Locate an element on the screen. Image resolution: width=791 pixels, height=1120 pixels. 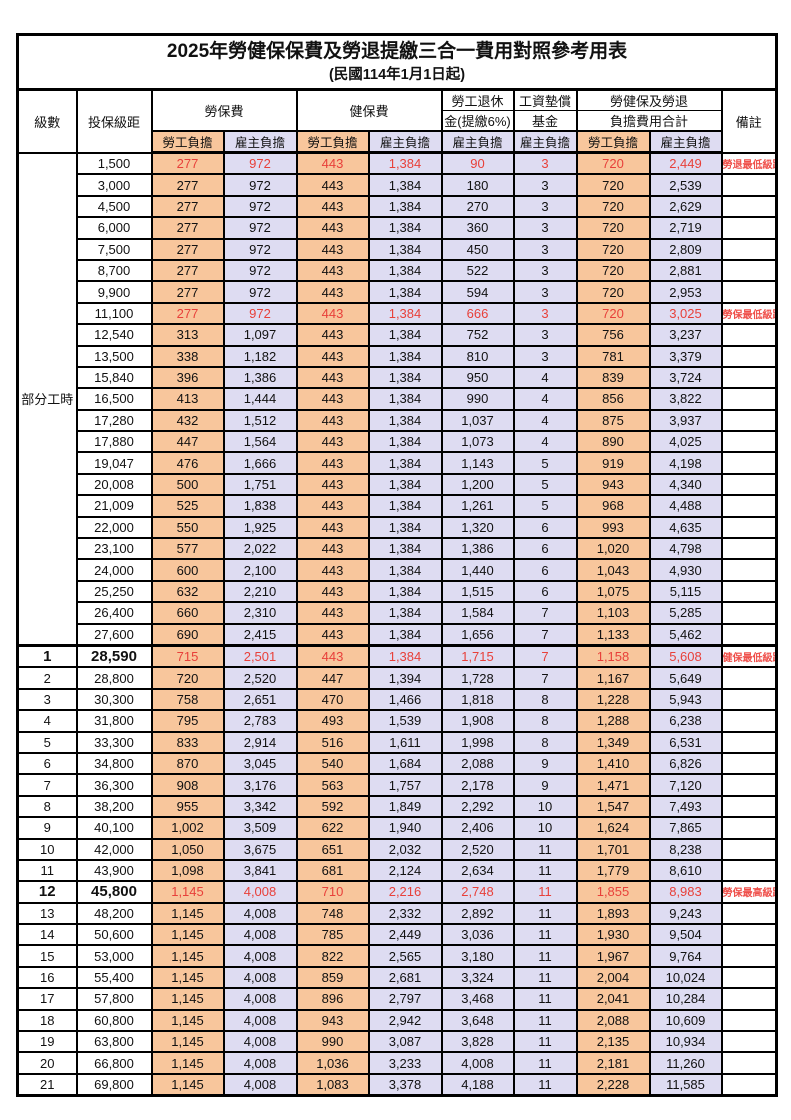
value-cell: 563 is located at coordinates (332, 785).